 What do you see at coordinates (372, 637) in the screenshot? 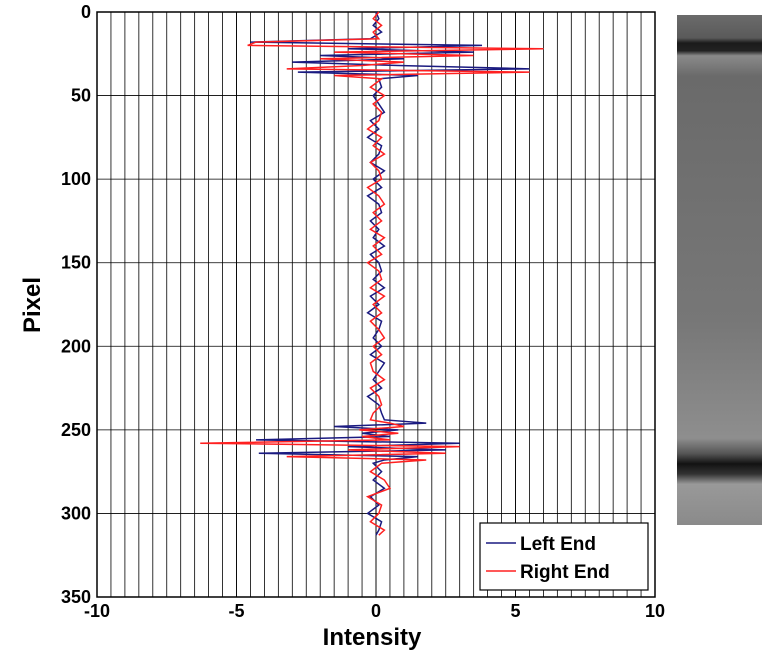
I see `x-axis-label: Intensity` at bounding box center [372, 637].